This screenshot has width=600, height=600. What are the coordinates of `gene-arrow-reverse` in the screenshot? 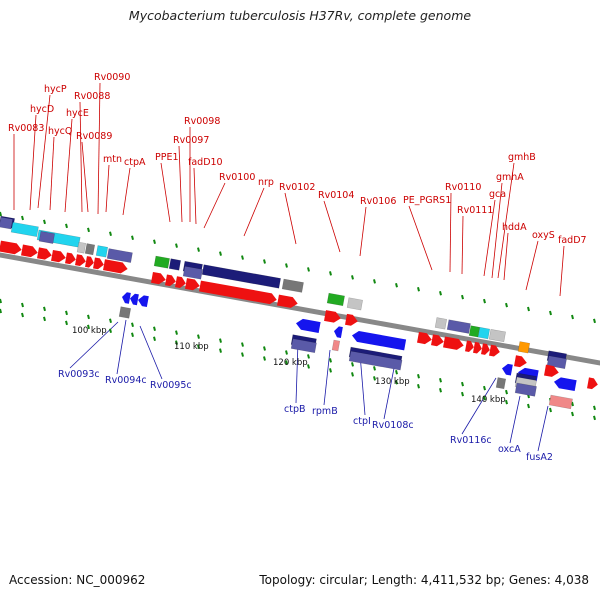 It's located at (565, 384).